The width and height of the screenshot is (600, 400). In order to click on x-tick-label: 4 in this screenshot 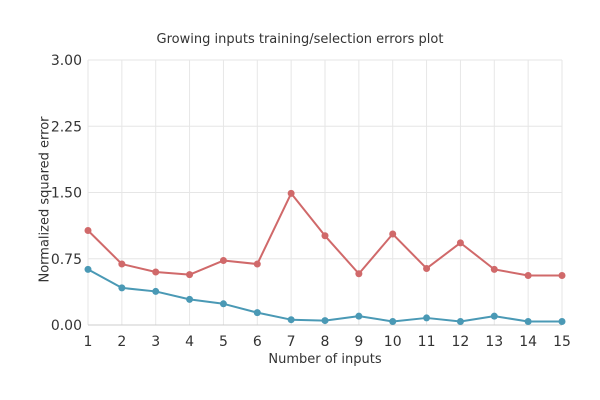, I will do `click(189, 342)`.